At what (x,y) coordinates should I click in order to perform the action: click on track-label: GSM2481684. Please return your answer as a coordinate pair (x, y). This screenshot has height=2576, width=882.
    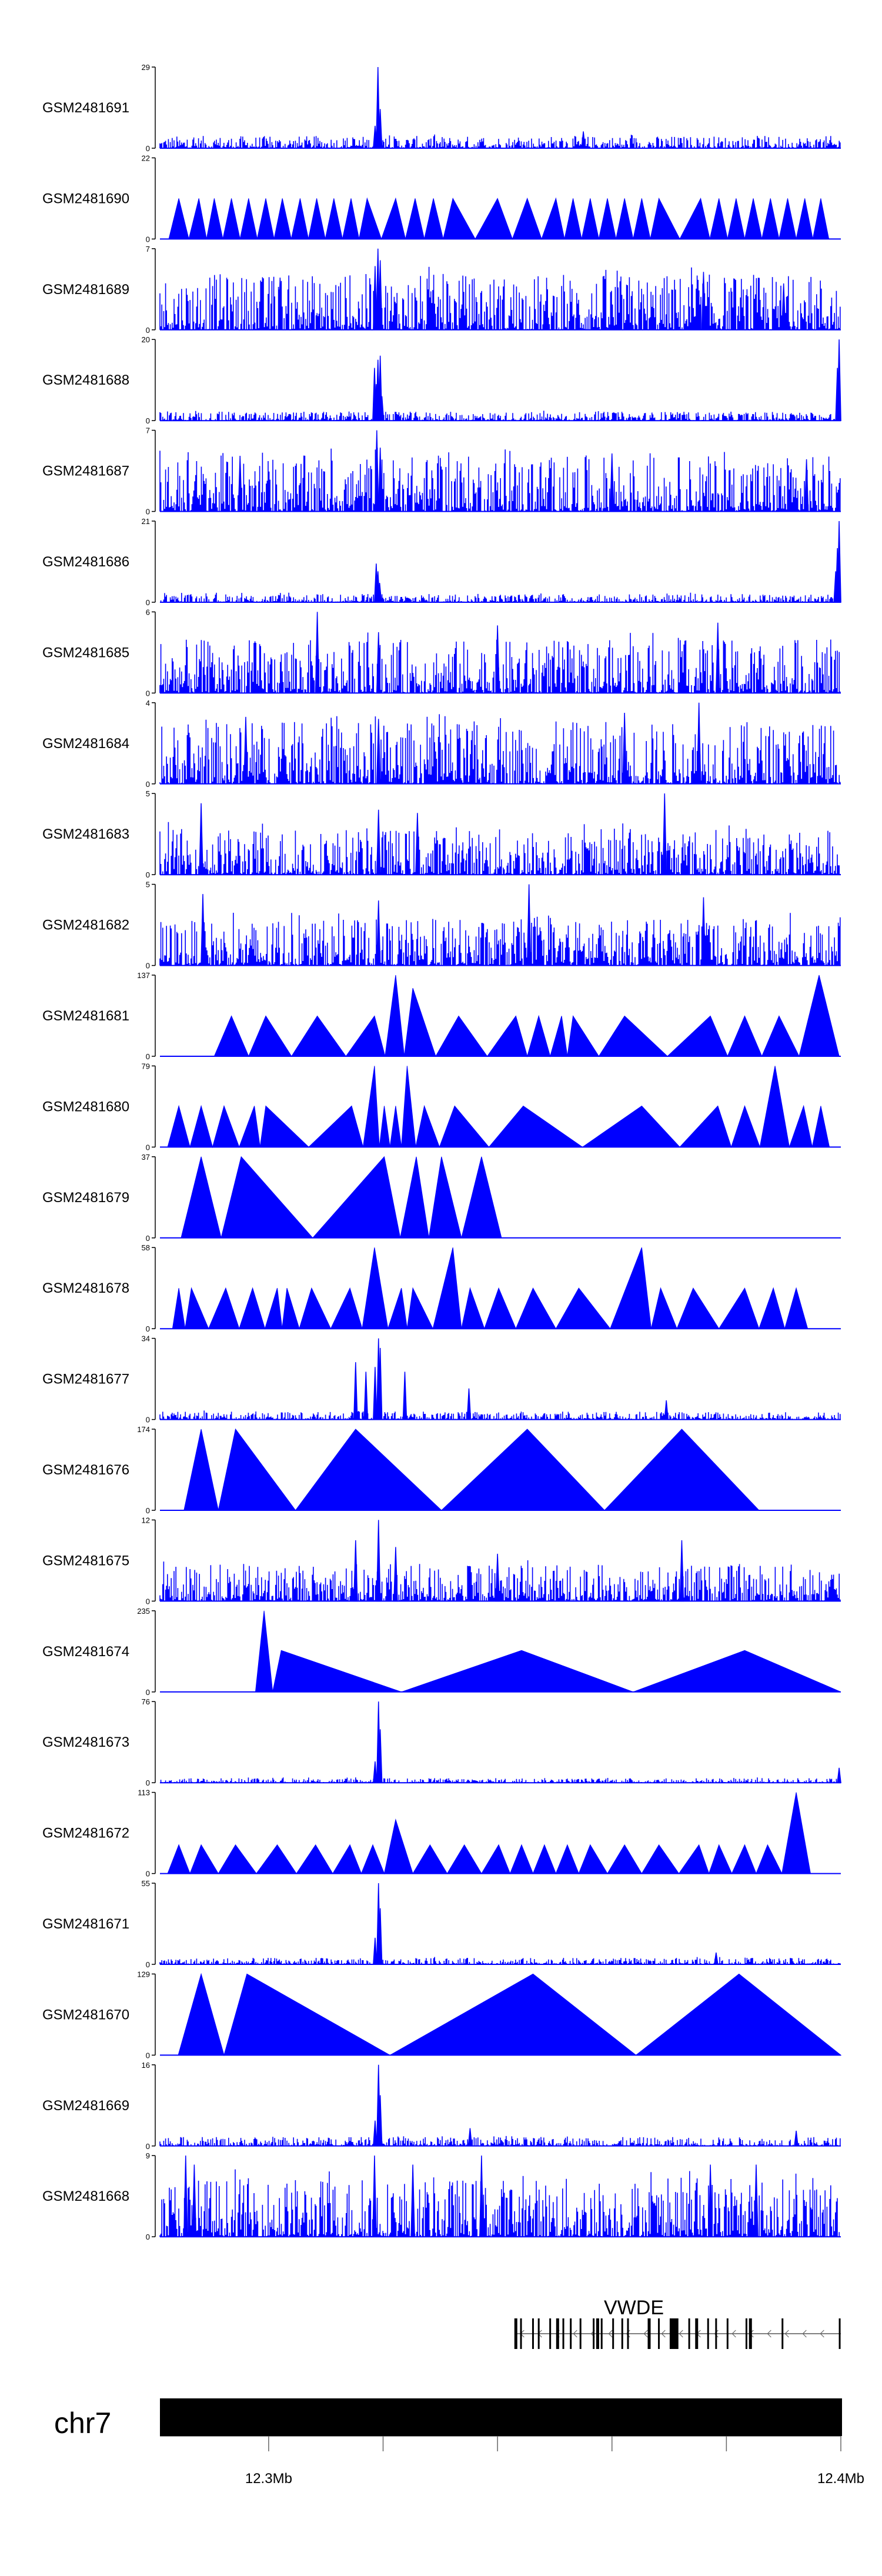
    Looking at the image, I should click on (85, 744).